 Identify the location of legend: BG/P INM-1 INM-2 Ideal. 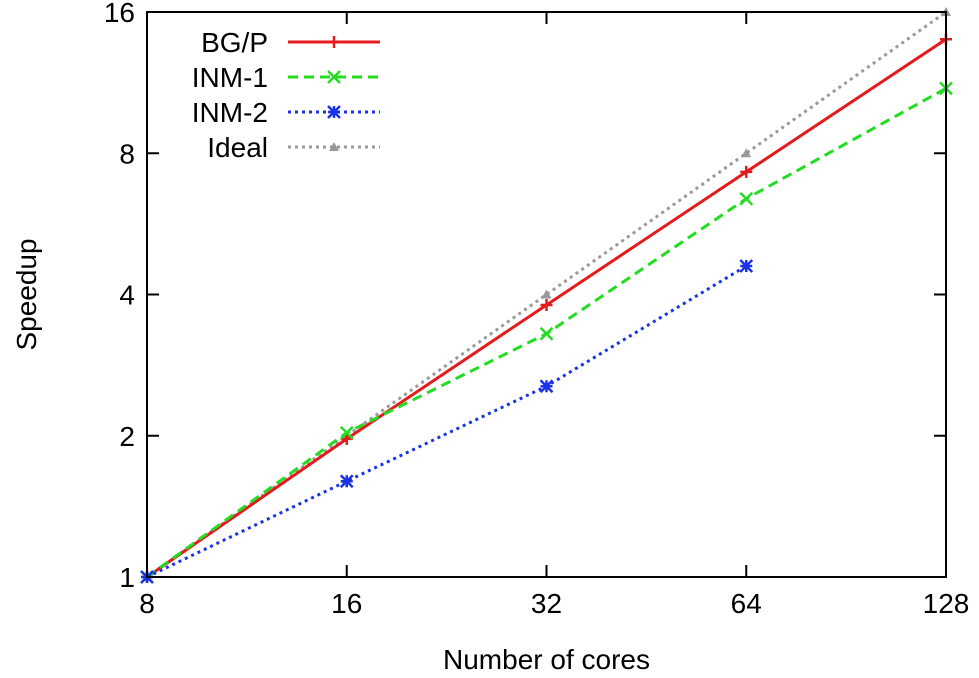
(286, 95).